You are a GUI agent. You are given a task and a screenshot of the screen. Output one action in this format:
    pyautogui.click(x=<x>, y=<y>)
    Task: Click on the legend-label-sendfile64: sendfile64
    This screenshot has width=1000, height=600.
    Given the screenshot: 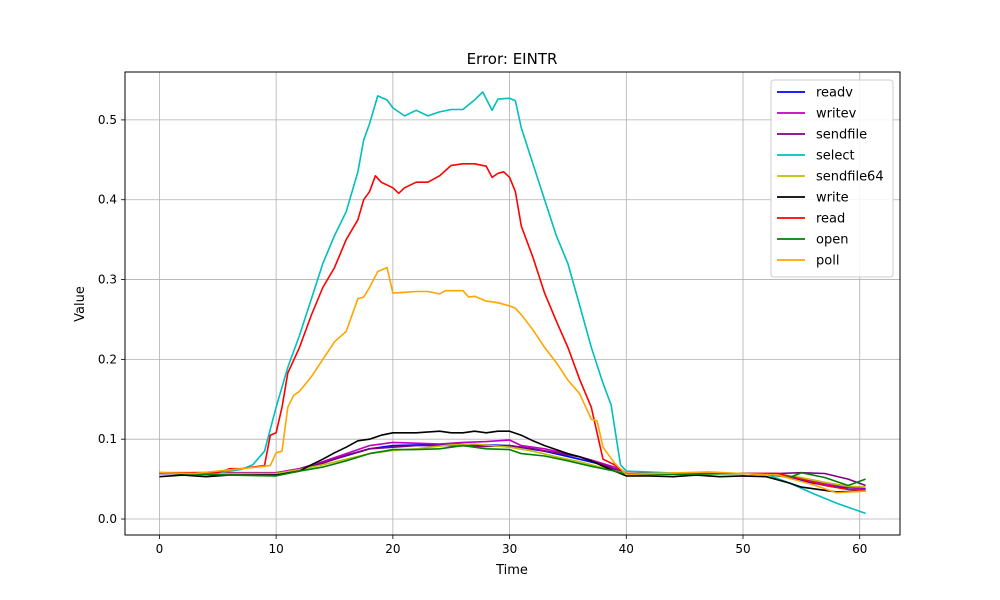 What is the action you would take?
    pyautogui.click(x=850, y=177)
    